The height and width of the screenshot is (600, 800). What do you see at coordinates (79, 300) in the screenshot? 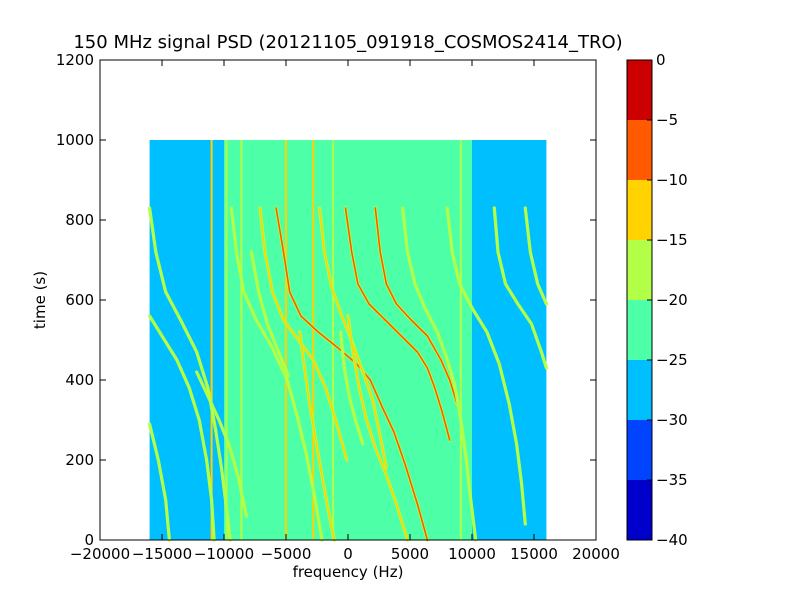
I see `y-tick-label: 600` at bounding box center [79, 300].